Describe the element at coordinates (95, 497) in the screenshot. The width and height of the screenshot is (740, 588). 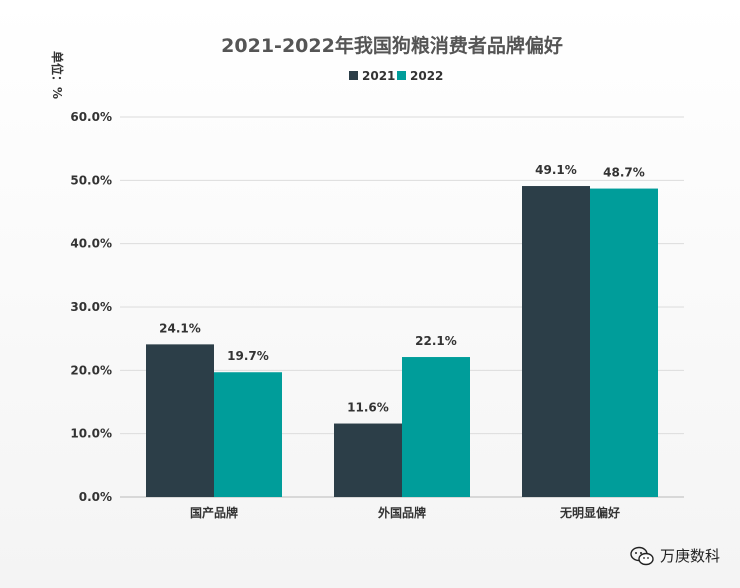
I see `y-tick-label: 0.0%` at that location.